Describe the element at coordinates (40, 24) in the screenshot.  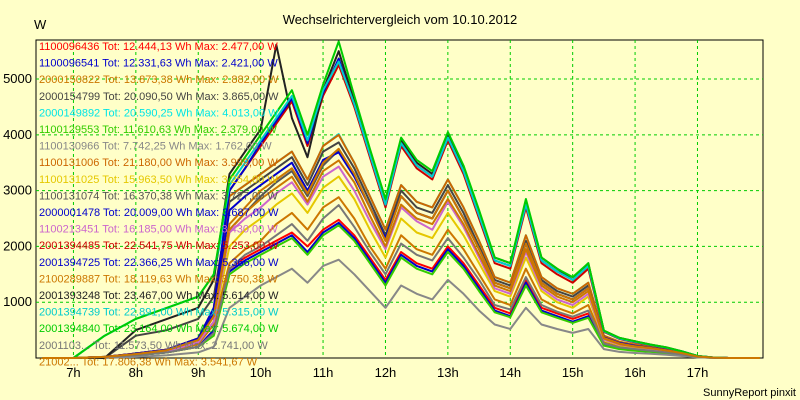
I see `y-axis-label: W` at that location.